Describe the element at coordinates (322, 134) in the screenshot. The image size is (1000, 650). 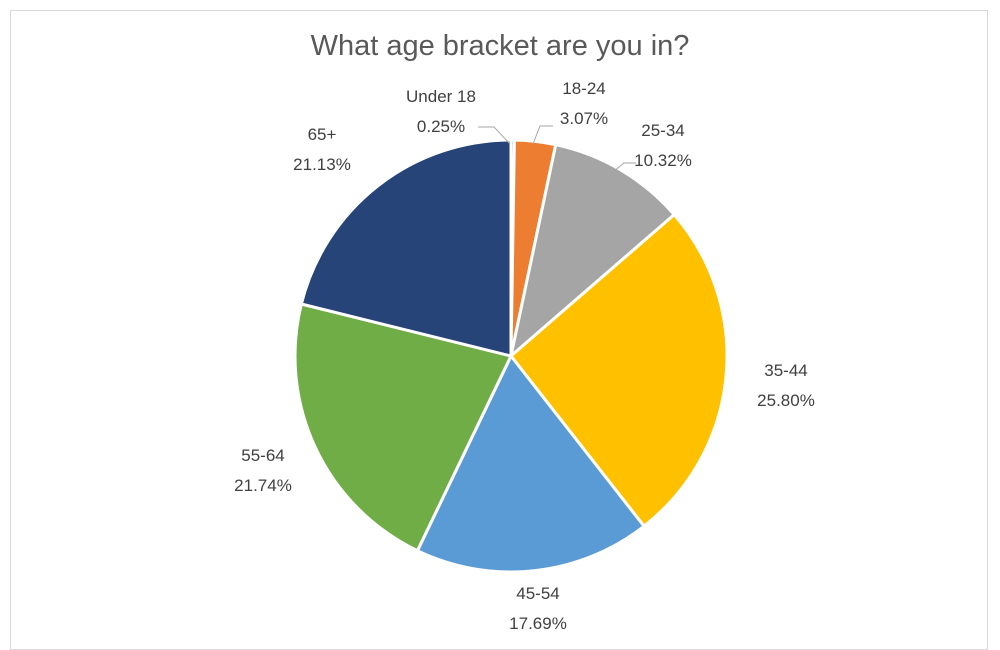
I see `data-label-category: 65+` at that location.